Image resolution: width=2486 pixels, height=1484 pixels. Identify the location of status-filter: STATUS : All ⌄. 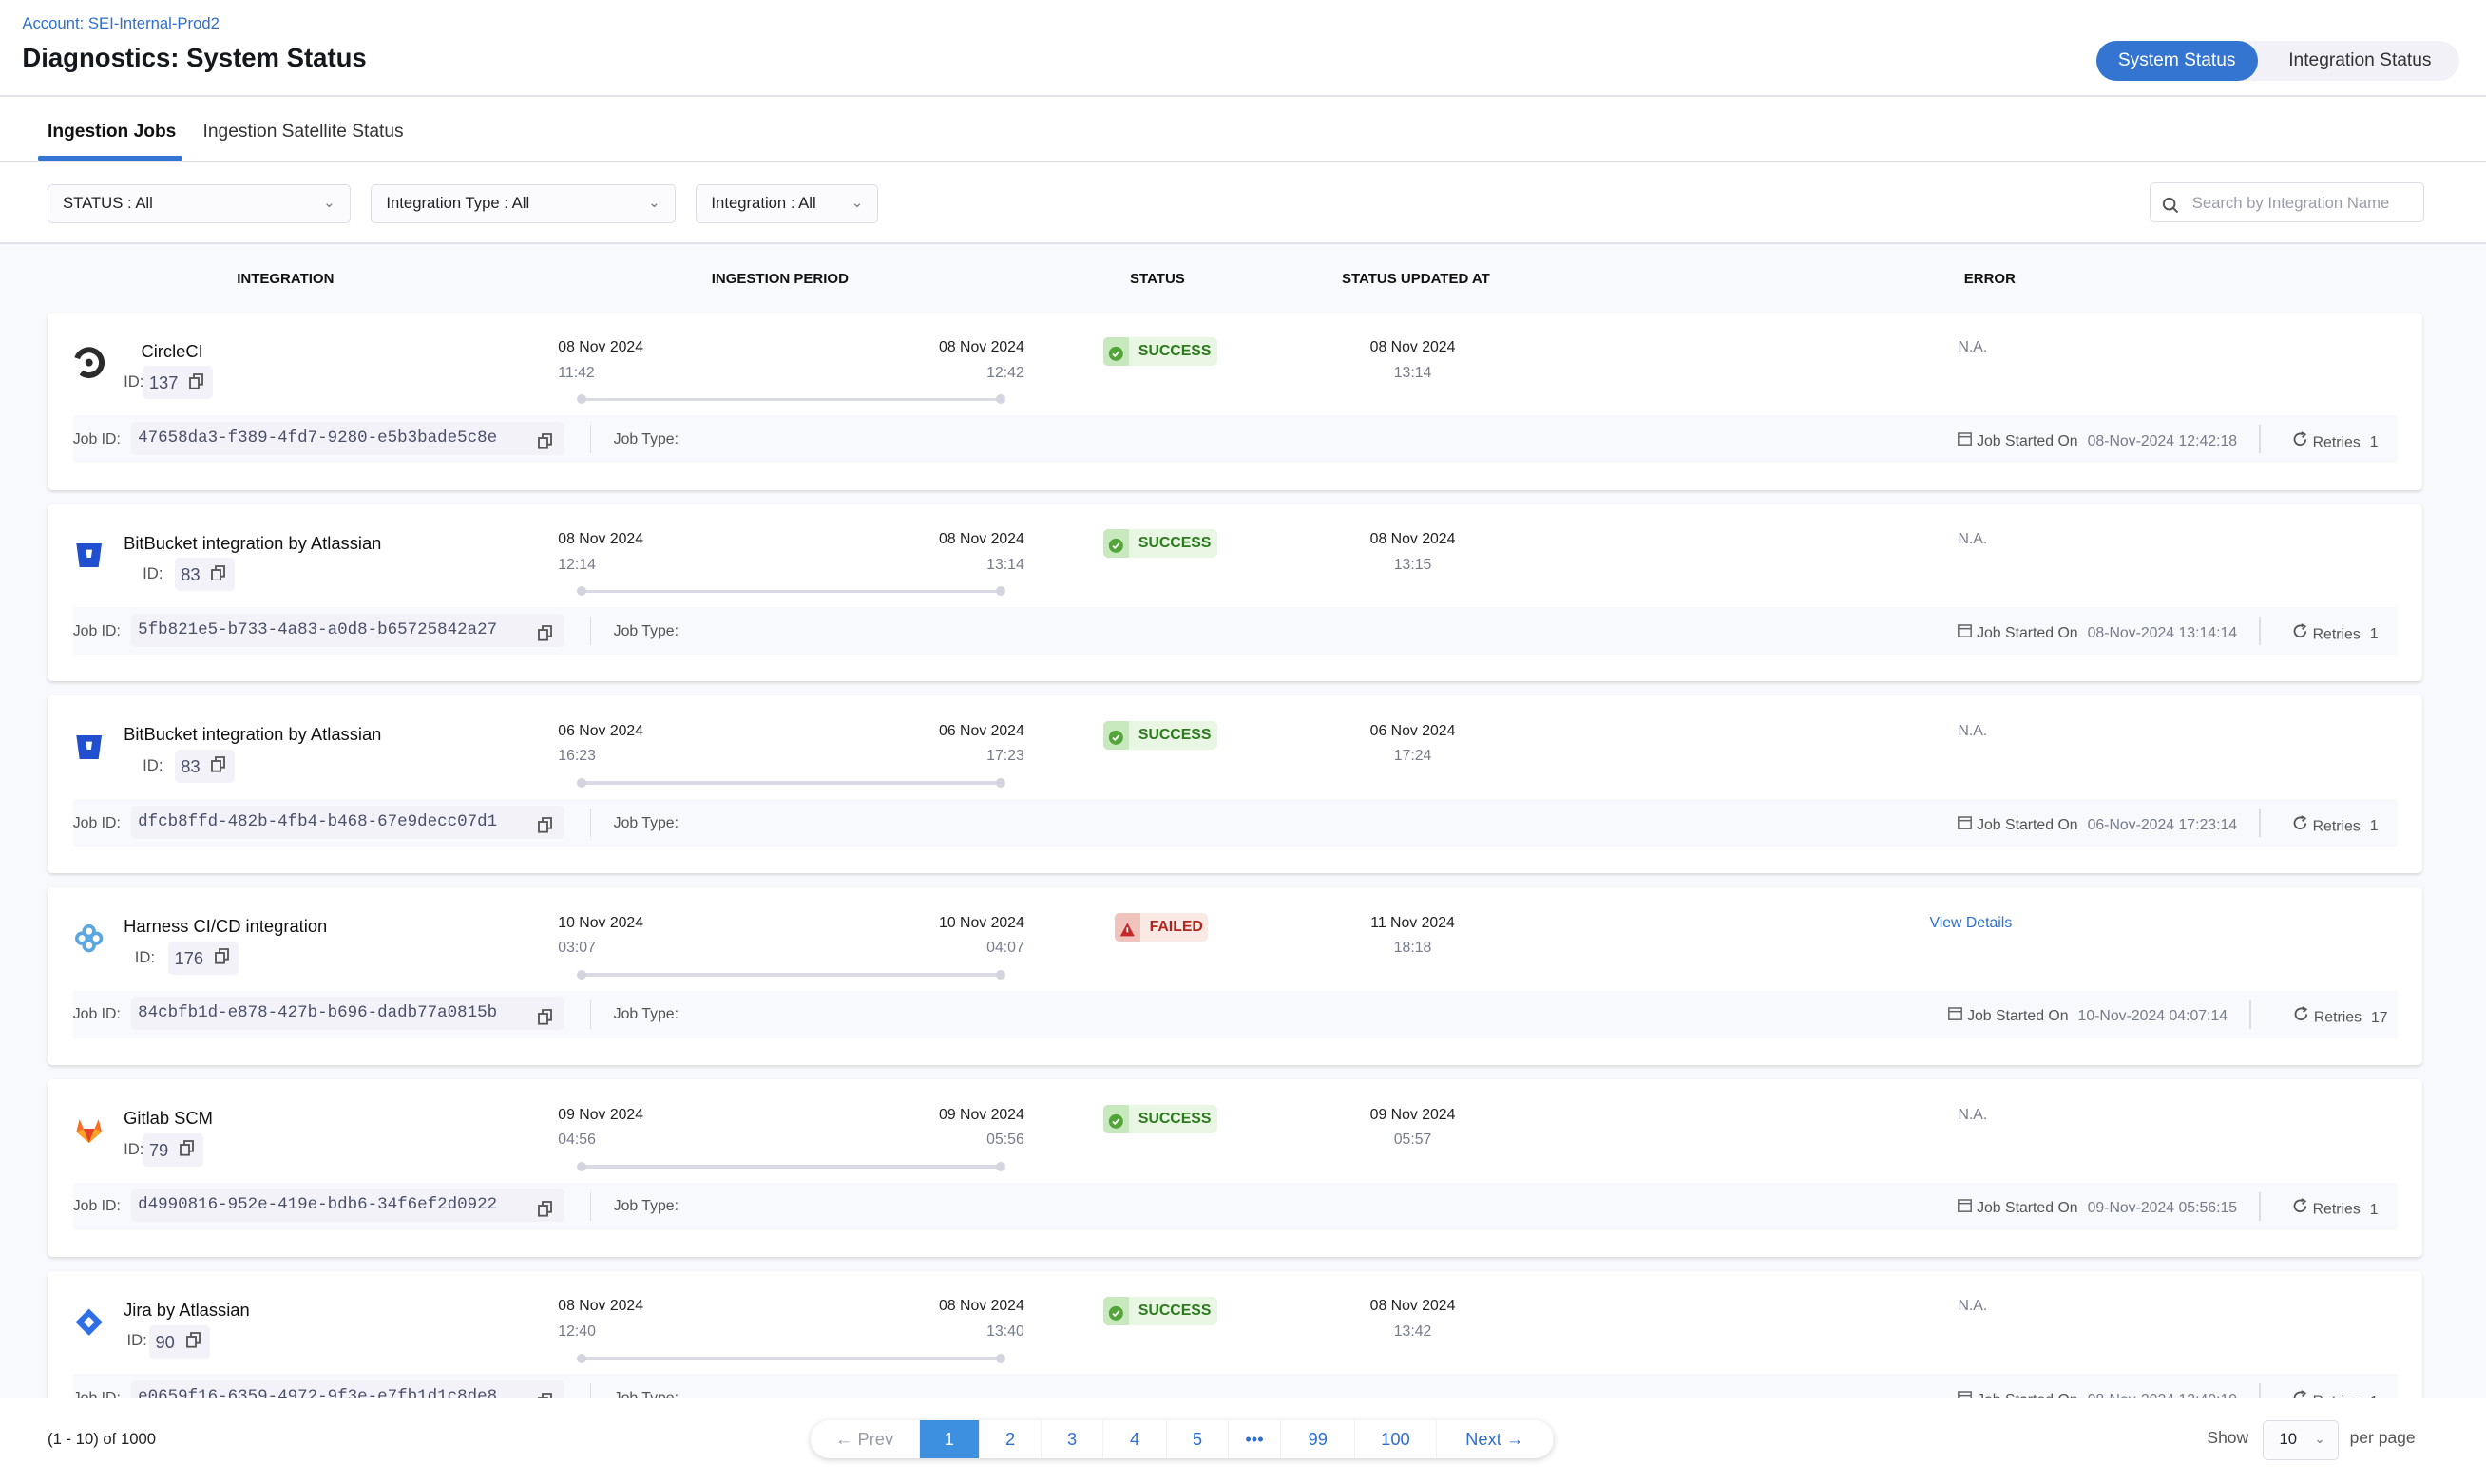
(199, 203).